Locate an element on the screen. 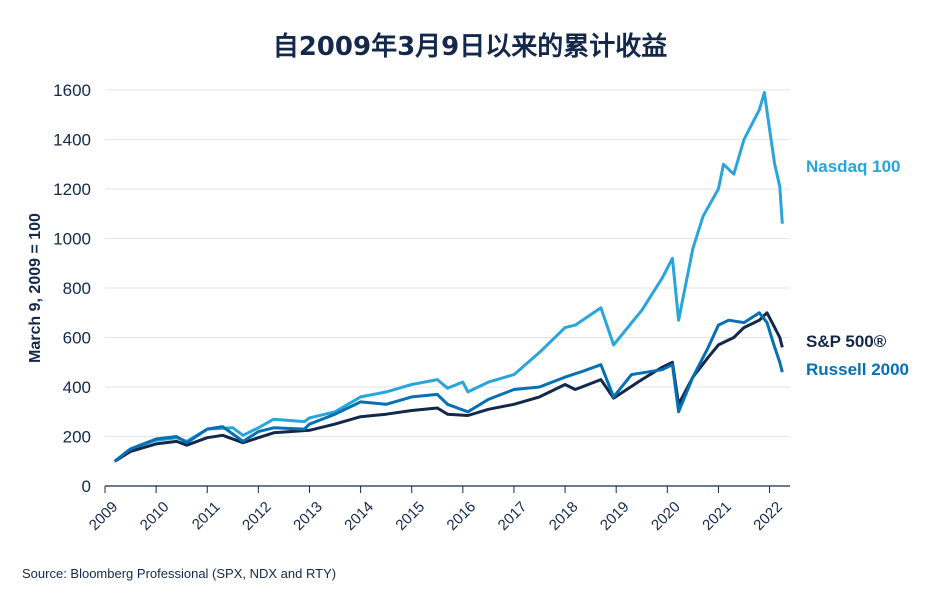 Image resolution: width=940 pixels, height=600 pixels. y-tick-label: 1200 is located at coordinates (72, 189).